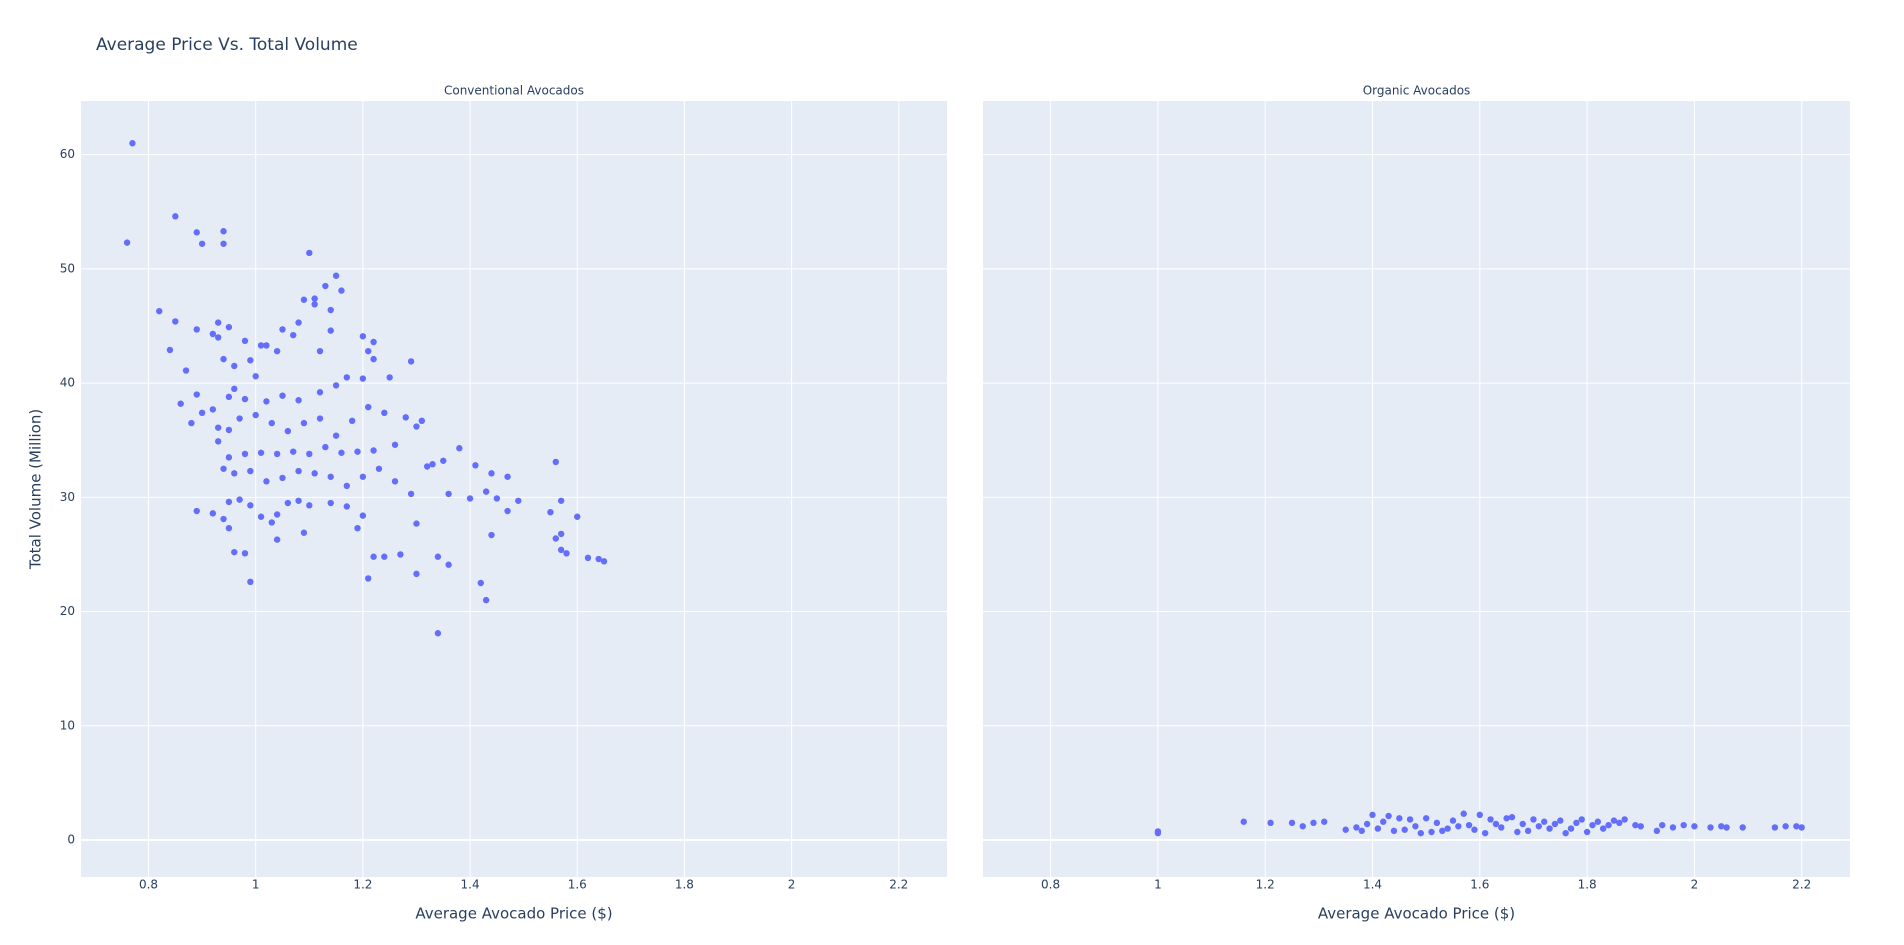 This screenshot has height=945, width=1904. What do you see at coordinates (256, 885) in the screenshot?
I see `x-tick-label: 1` at bounding box center [256, 885].